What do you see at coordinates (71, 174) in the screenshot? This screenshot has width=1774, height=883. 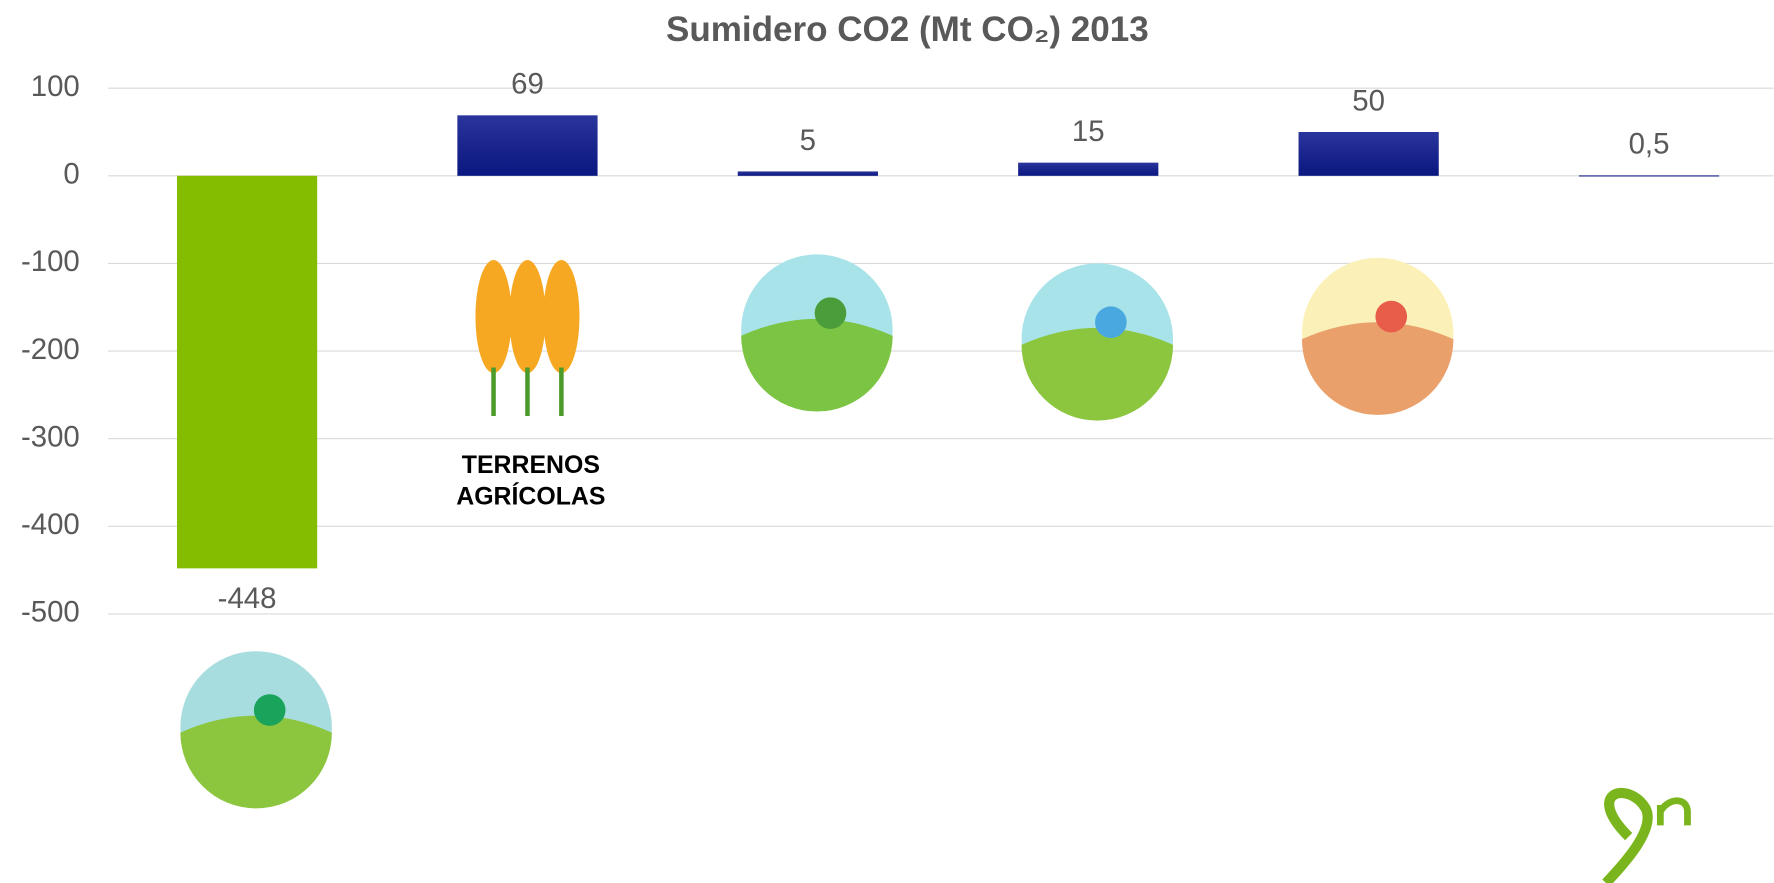 I see `y-tick-label: 0` at bounding box center [71, 174].